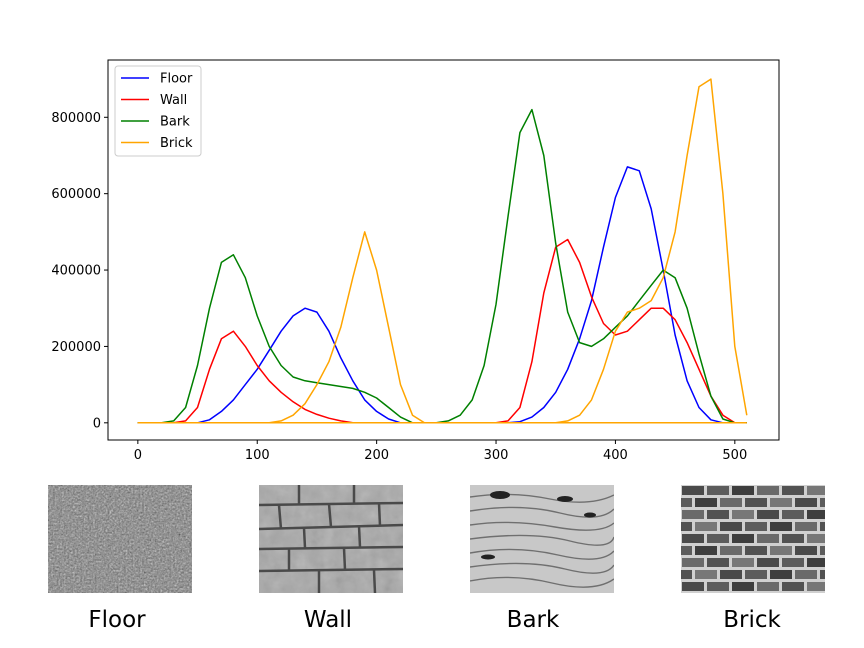 Image resolution: width=864 pixels, height=648 pixels. I want to click on wall-texture-image, so click(331, 539).